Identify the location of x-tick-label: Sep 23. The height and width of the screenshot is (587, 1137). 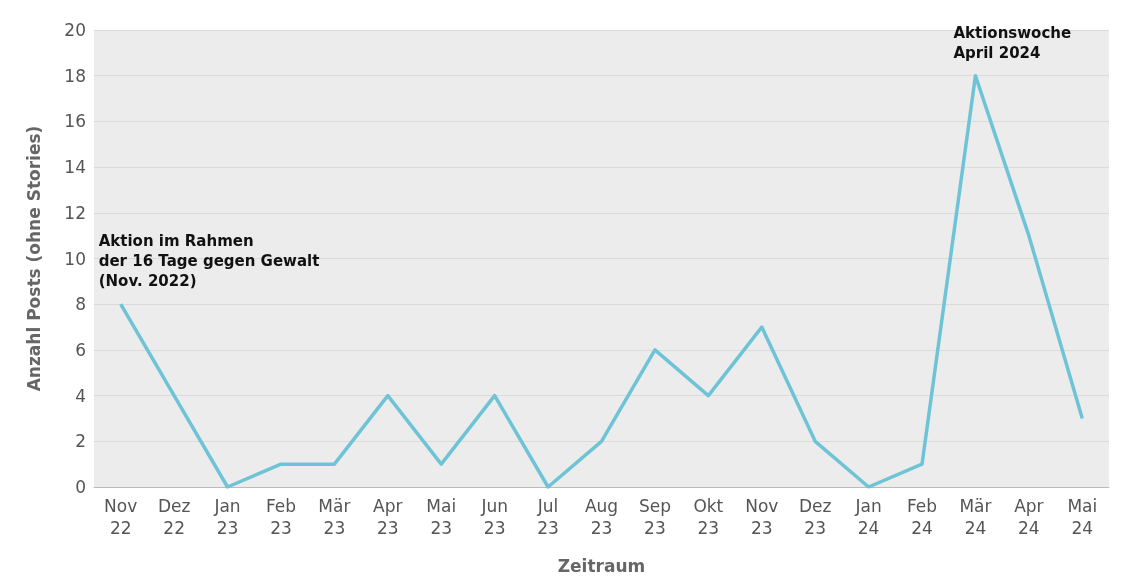
(654, 517).